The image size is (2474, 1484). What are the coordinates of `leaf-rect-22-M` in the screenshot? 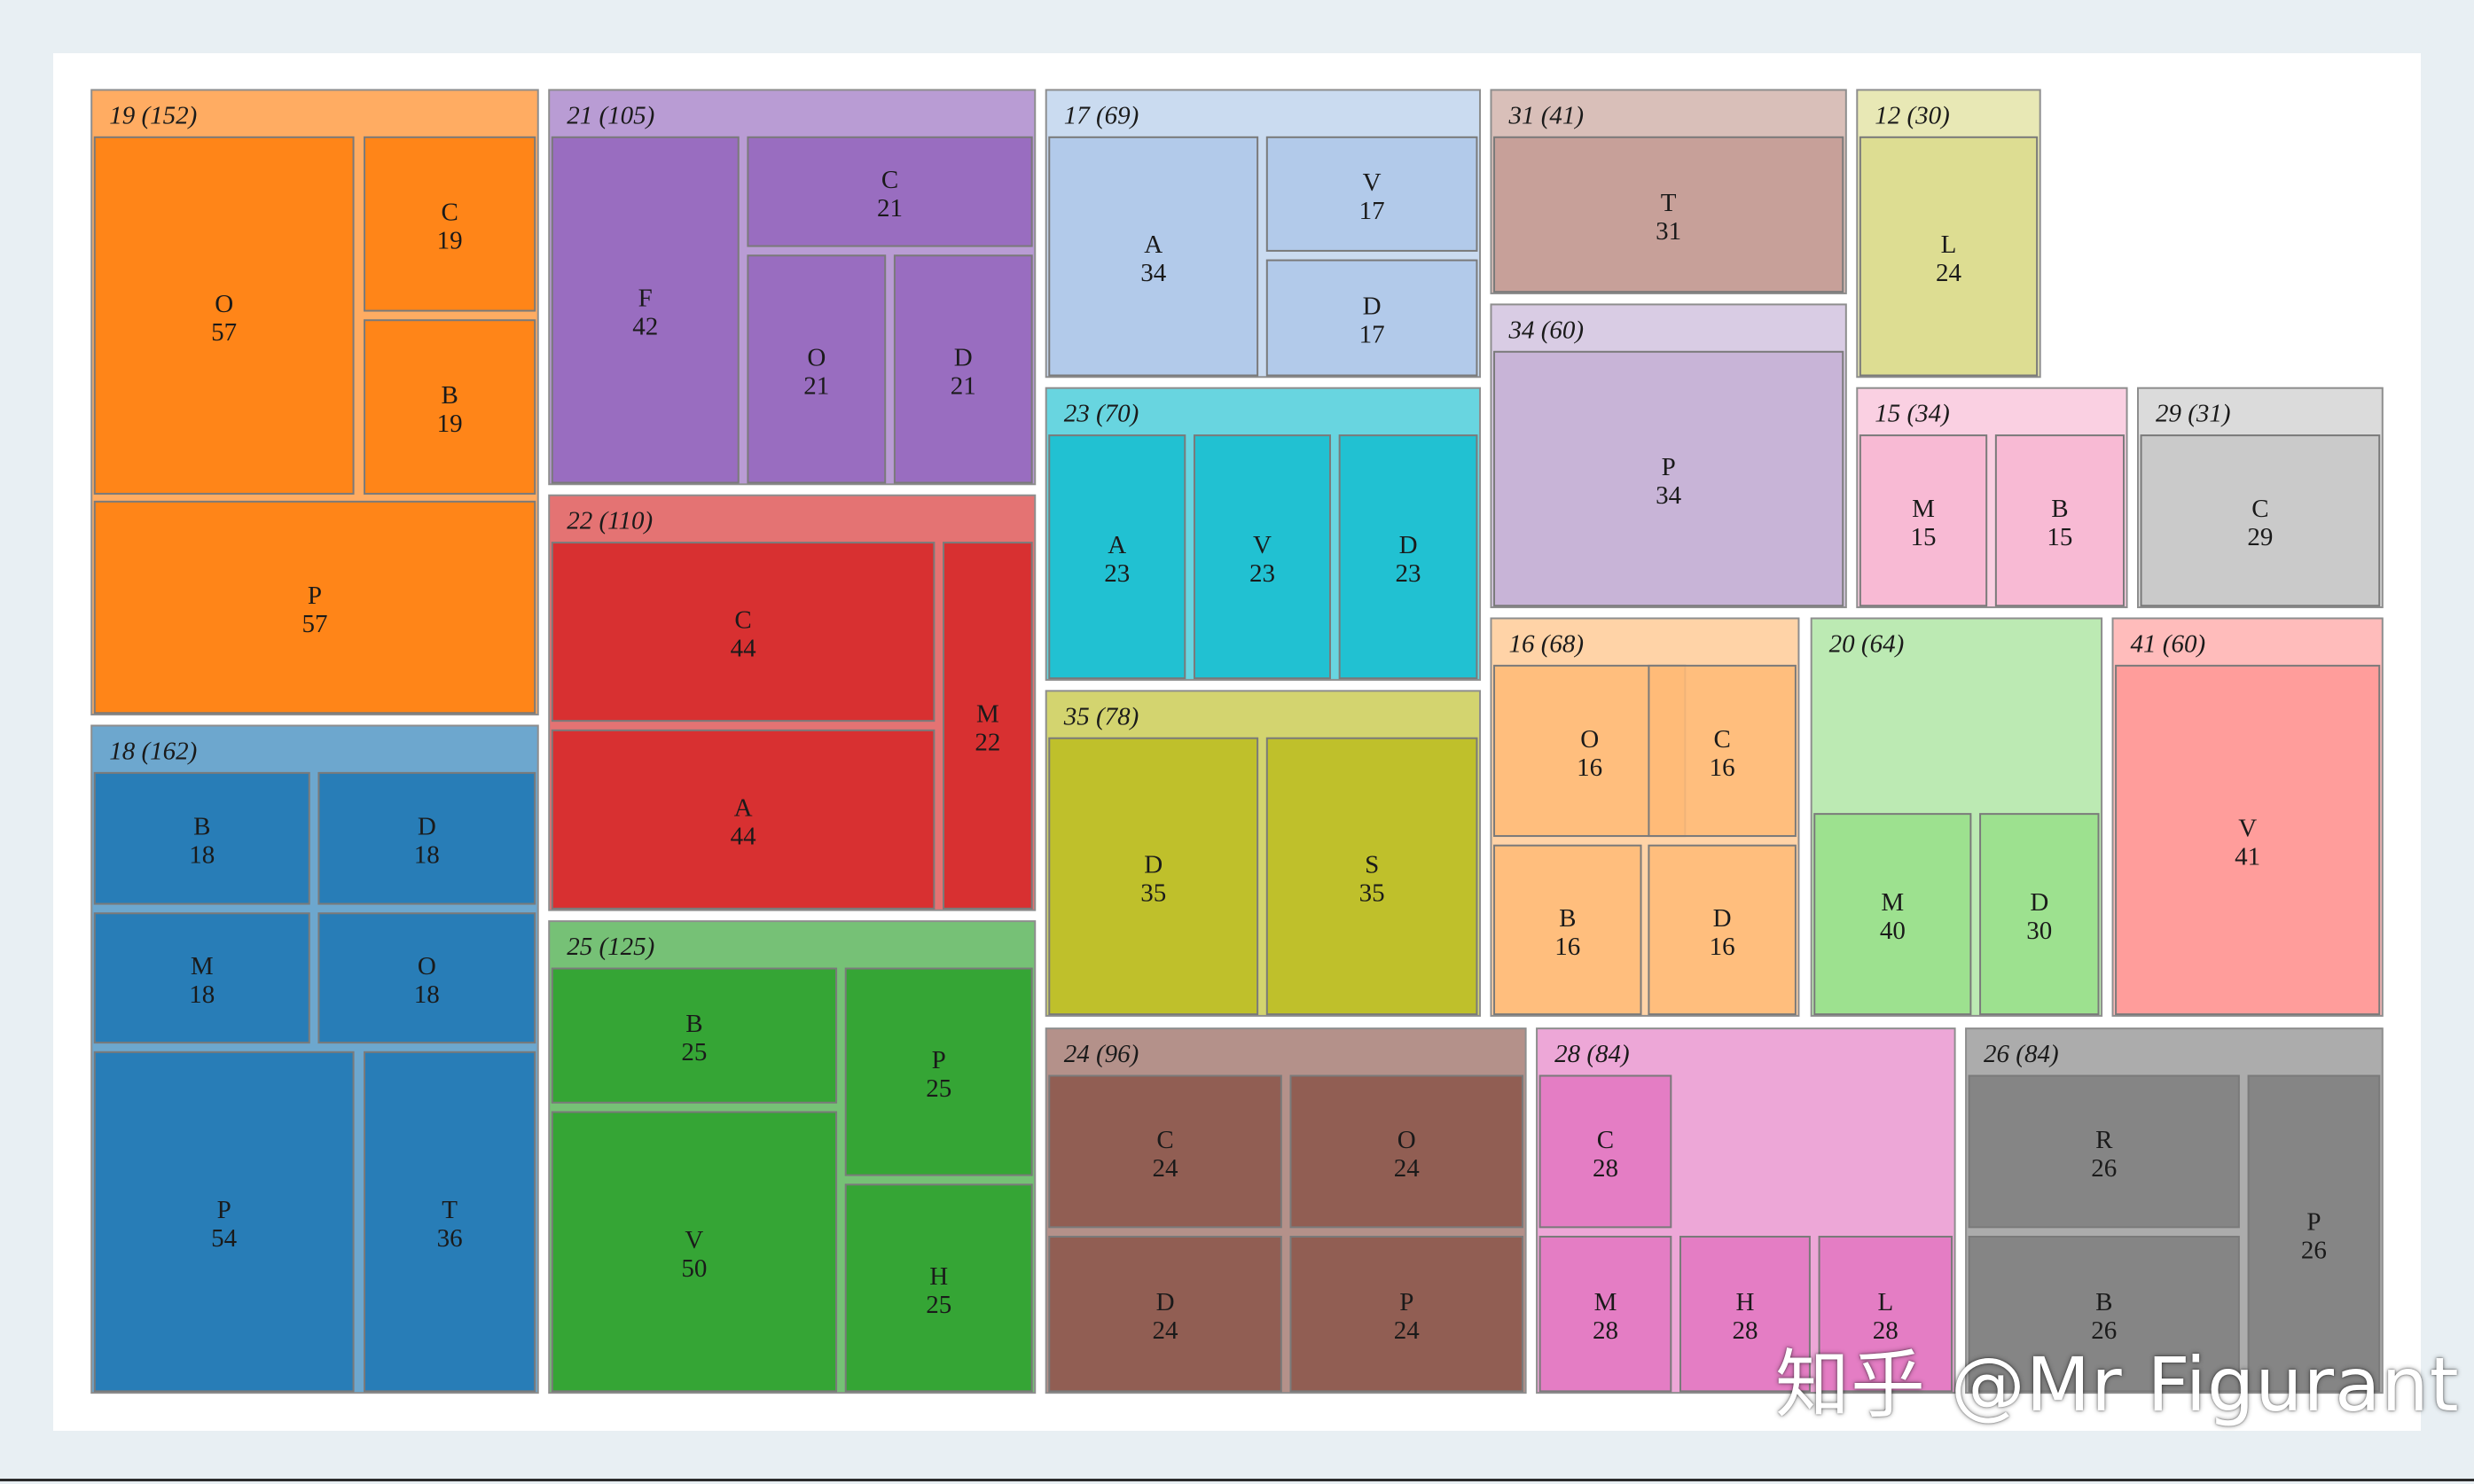 It's located at (988, 726).